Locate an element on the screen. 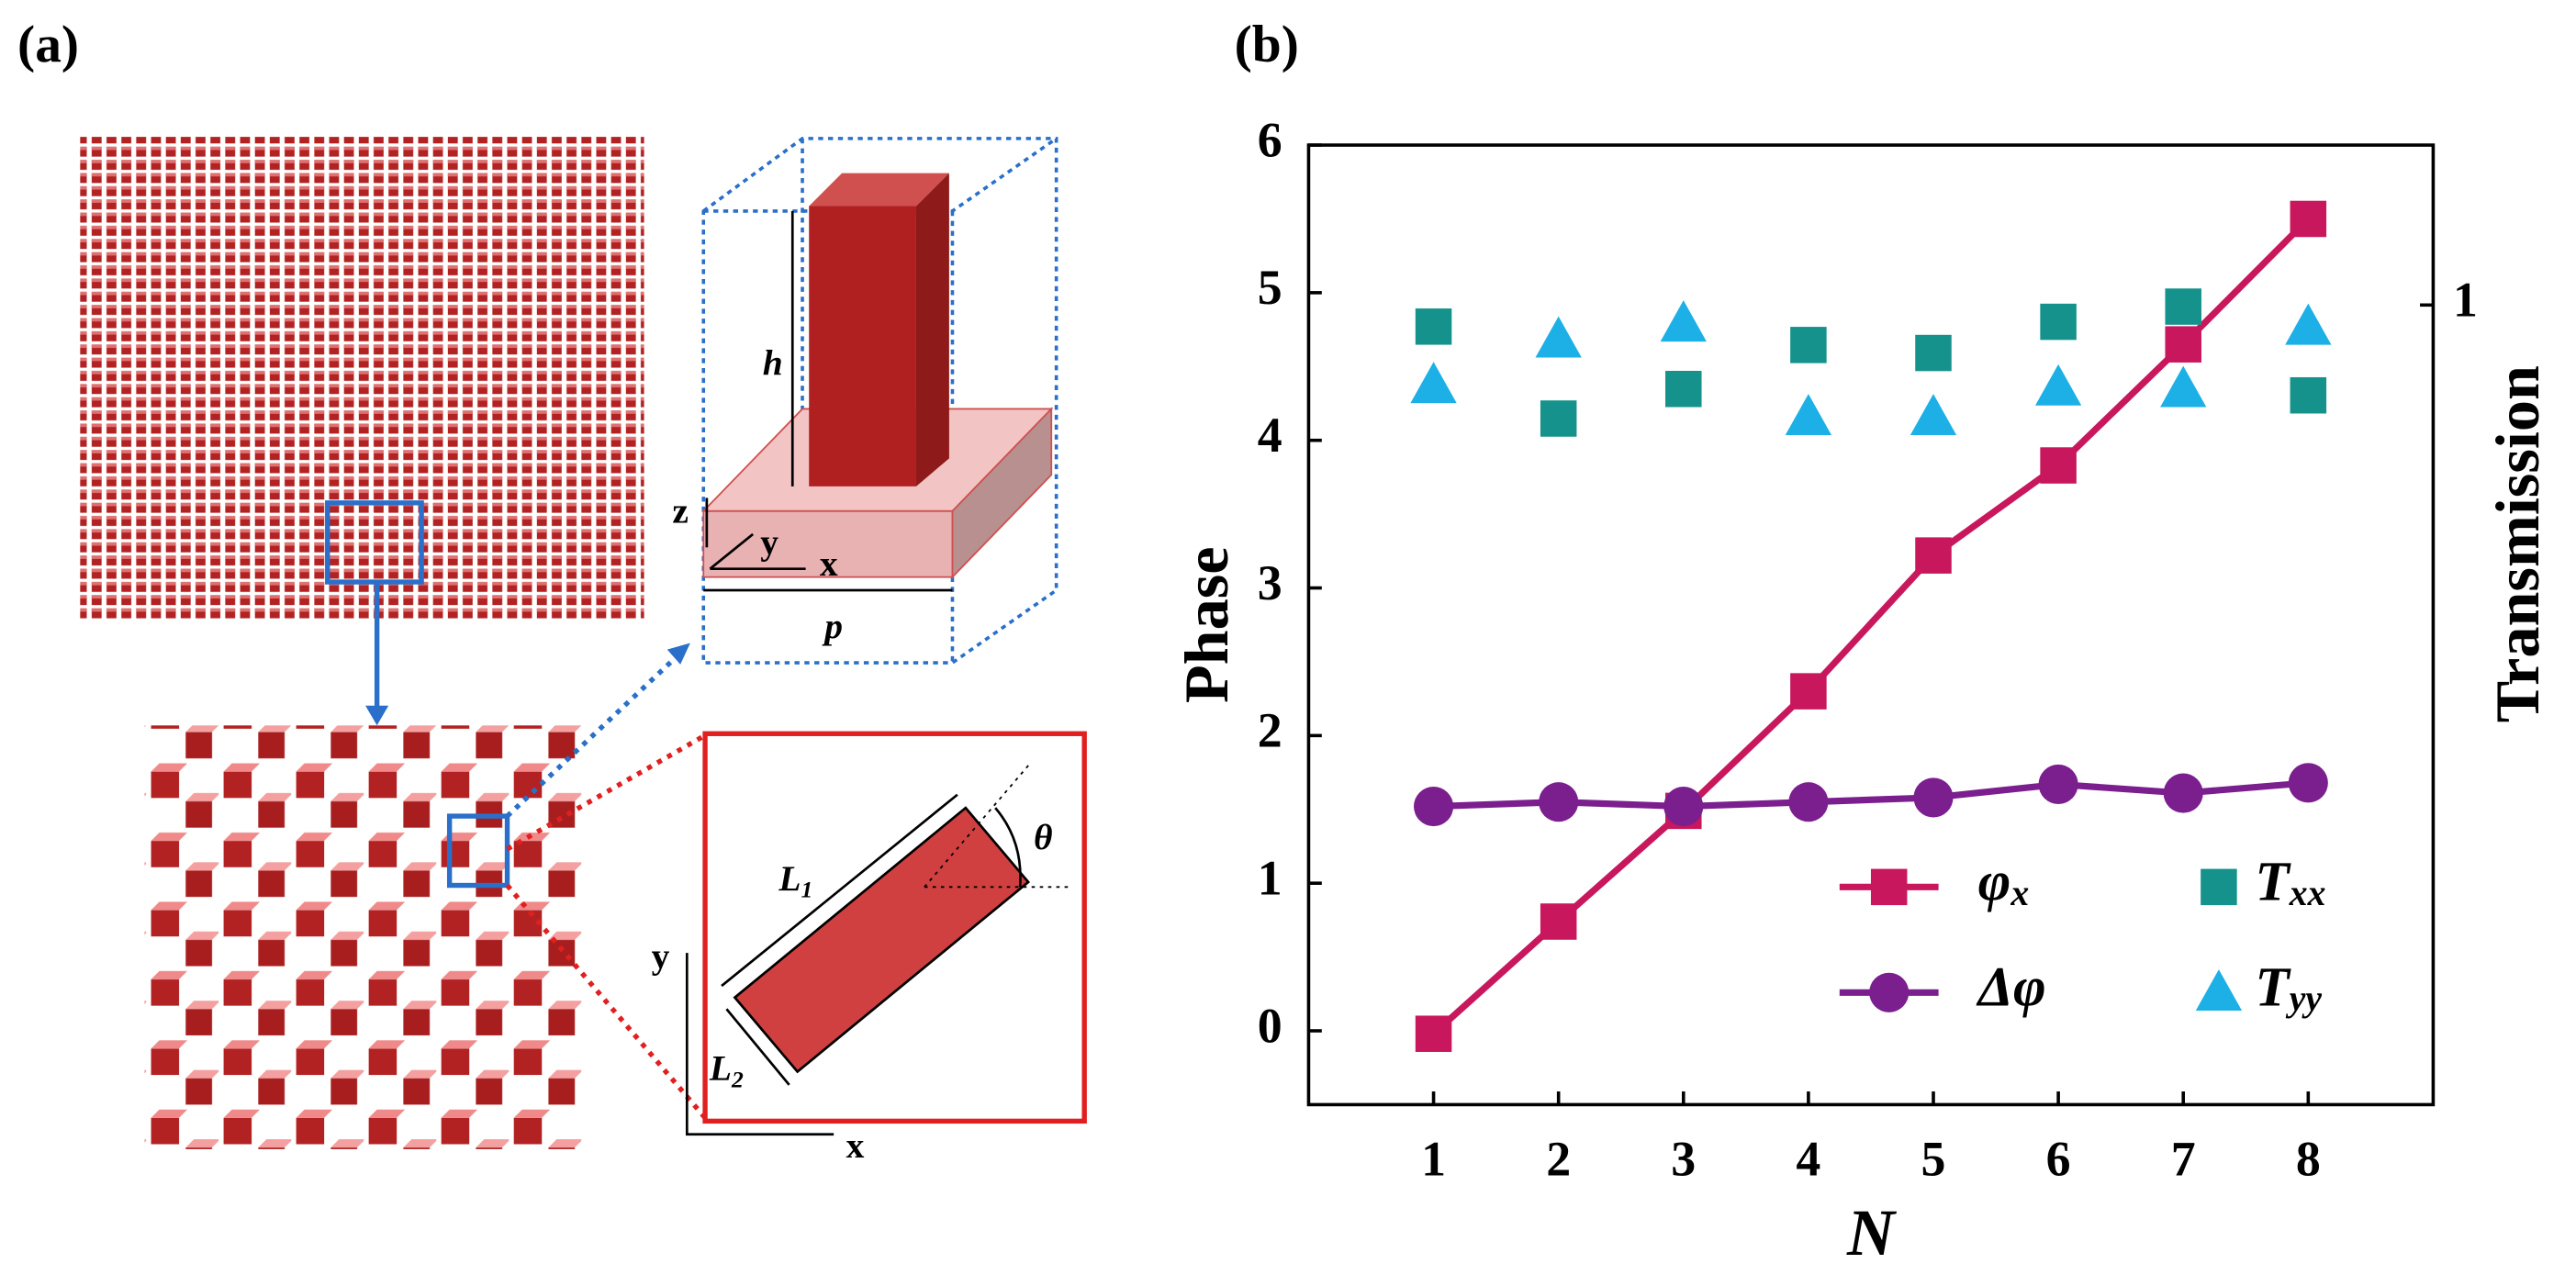 The image size is (2576, 1286). legend-label: Δφ is located at coordinates (2011, 987).